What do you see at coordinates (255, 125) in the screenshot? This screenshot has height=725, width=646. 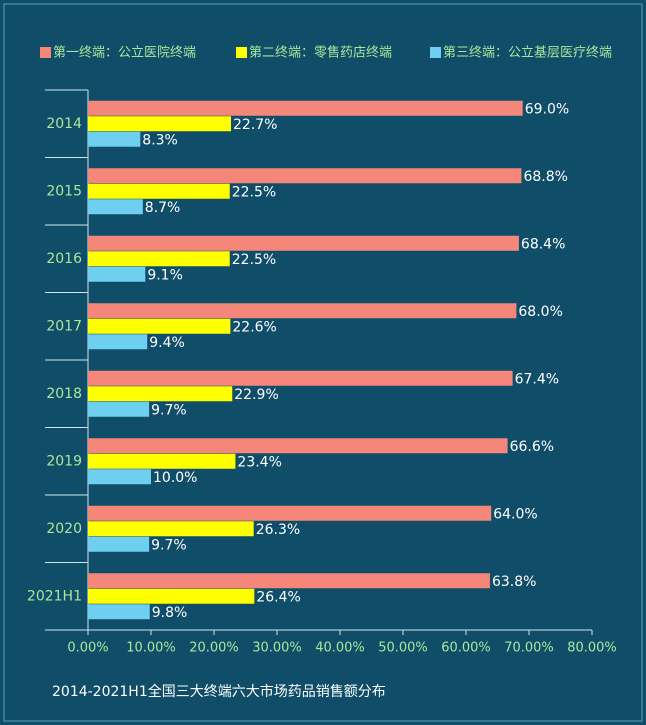 I see `value-label: 22.7%` at bounding box center [255, 125].